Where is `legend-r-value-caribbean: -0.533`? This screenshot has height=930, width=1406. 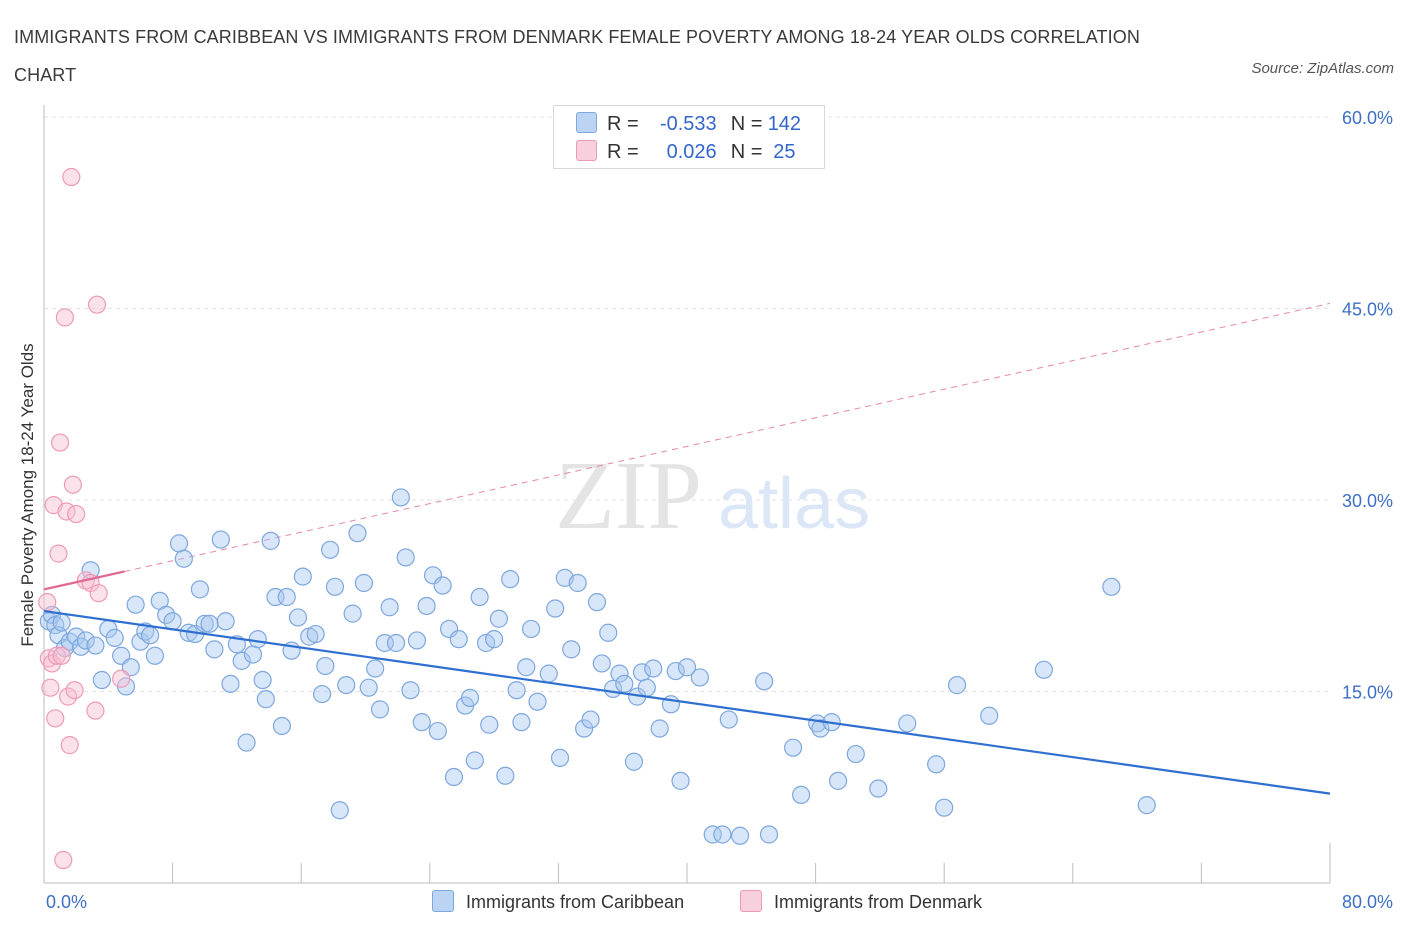 legend-r-value-caribbean: -0.533 is located at coordinates (688, 124).